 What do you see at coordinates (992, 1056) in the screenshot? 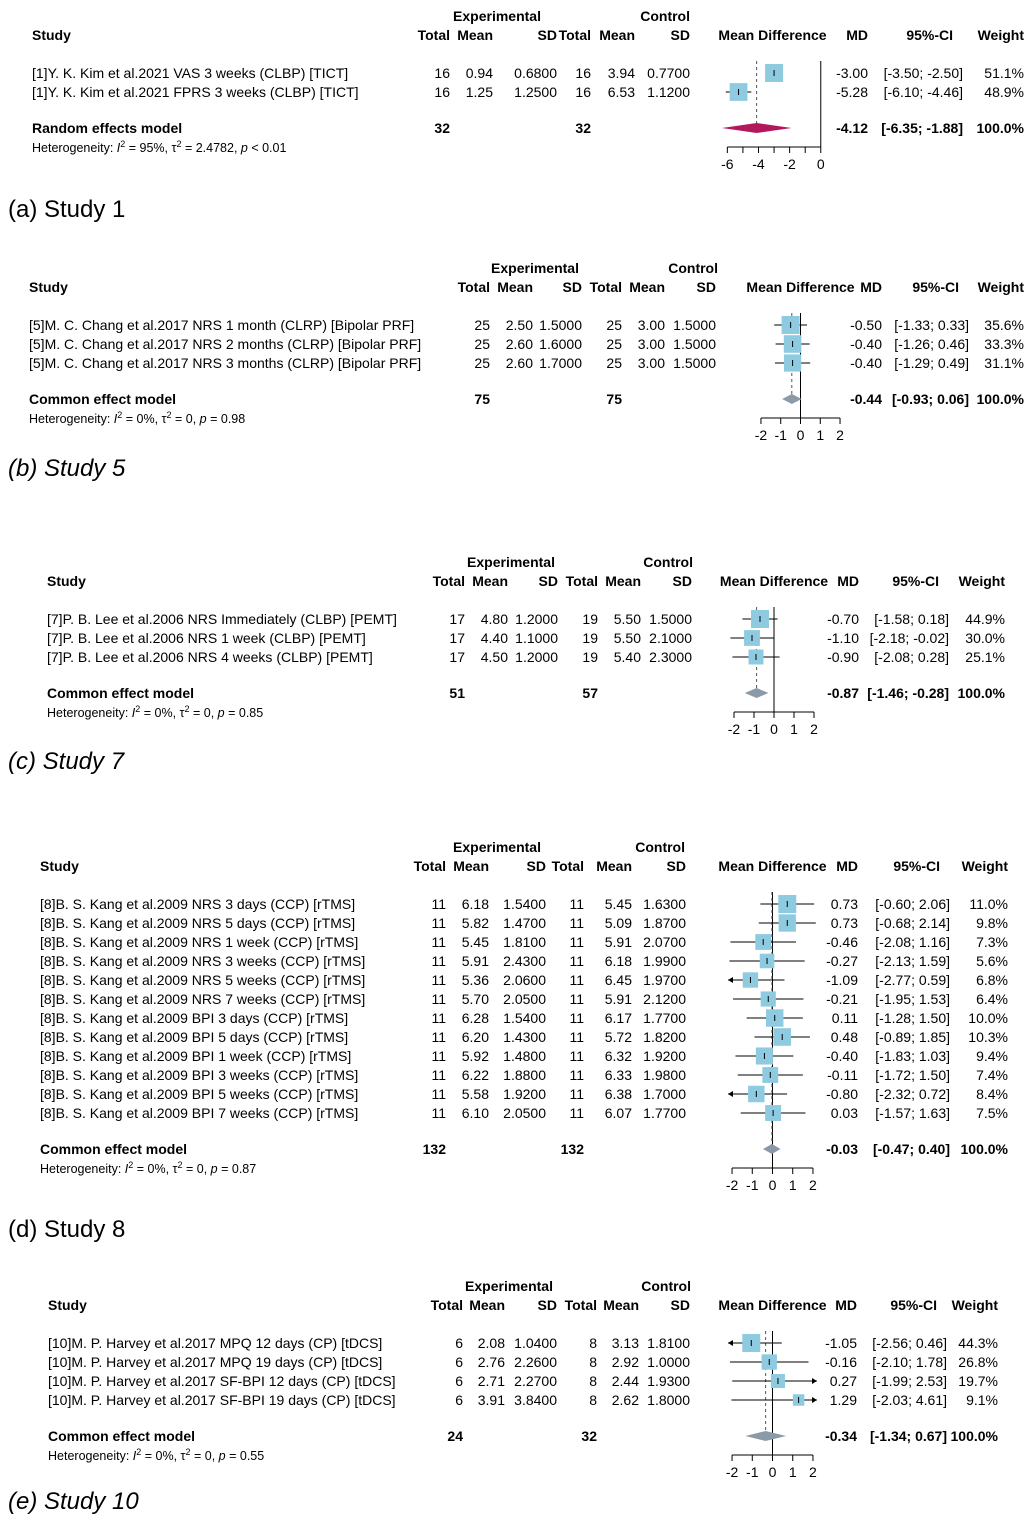
I see `weight-value: 9.4%` at bounding box center [992, 1056].